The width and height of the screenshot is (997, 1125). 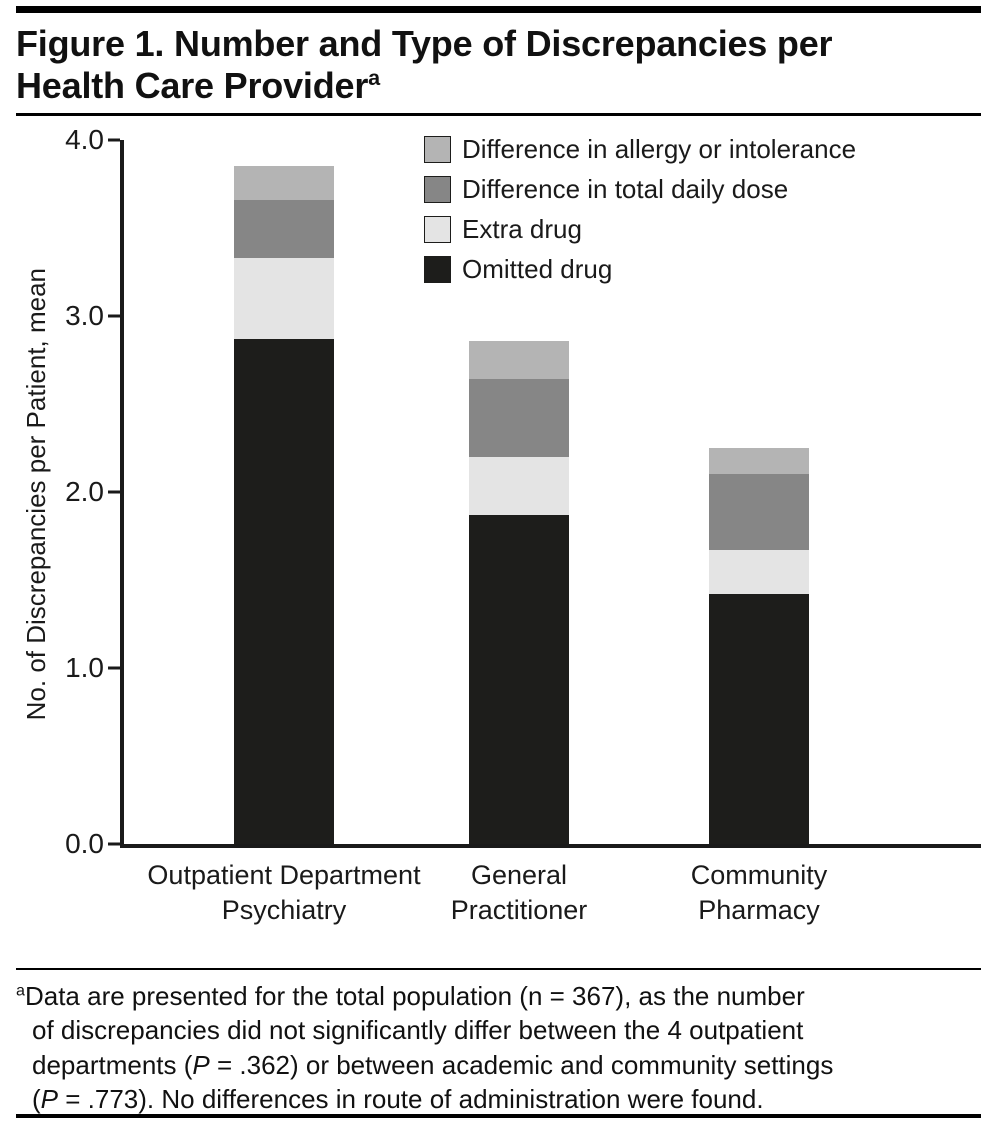 What do you see at coordinates (84, 667) in the screenshot?
I see `y-tick-label: 1.0` at bounding box center [84, 667].